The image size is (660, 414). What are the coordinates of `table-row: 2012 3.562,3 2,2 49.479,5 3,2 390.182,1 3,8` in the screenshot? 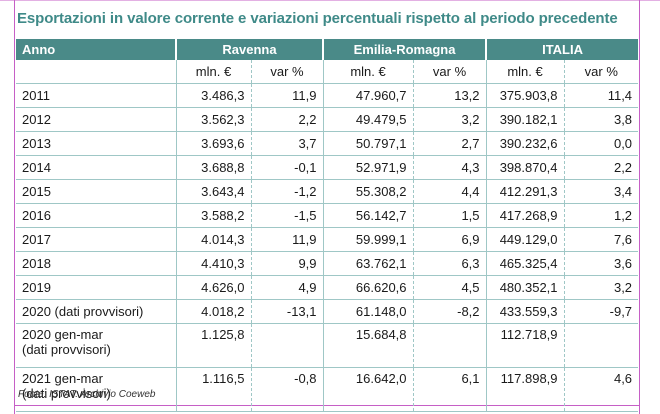 It's located at (327, 119).